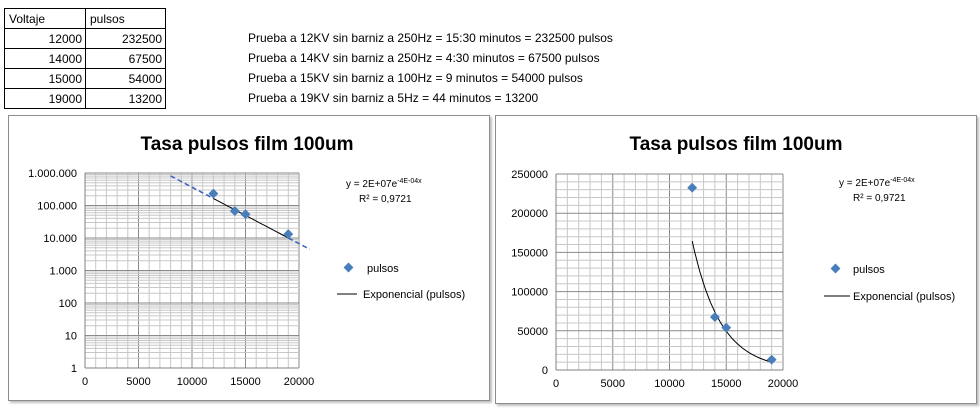 This screenshot has height=414, width=980. What do you see at coordinates (74, 369) in the screenshot?
I see `y-tick-label: 1` at bounding box center [74, 369].